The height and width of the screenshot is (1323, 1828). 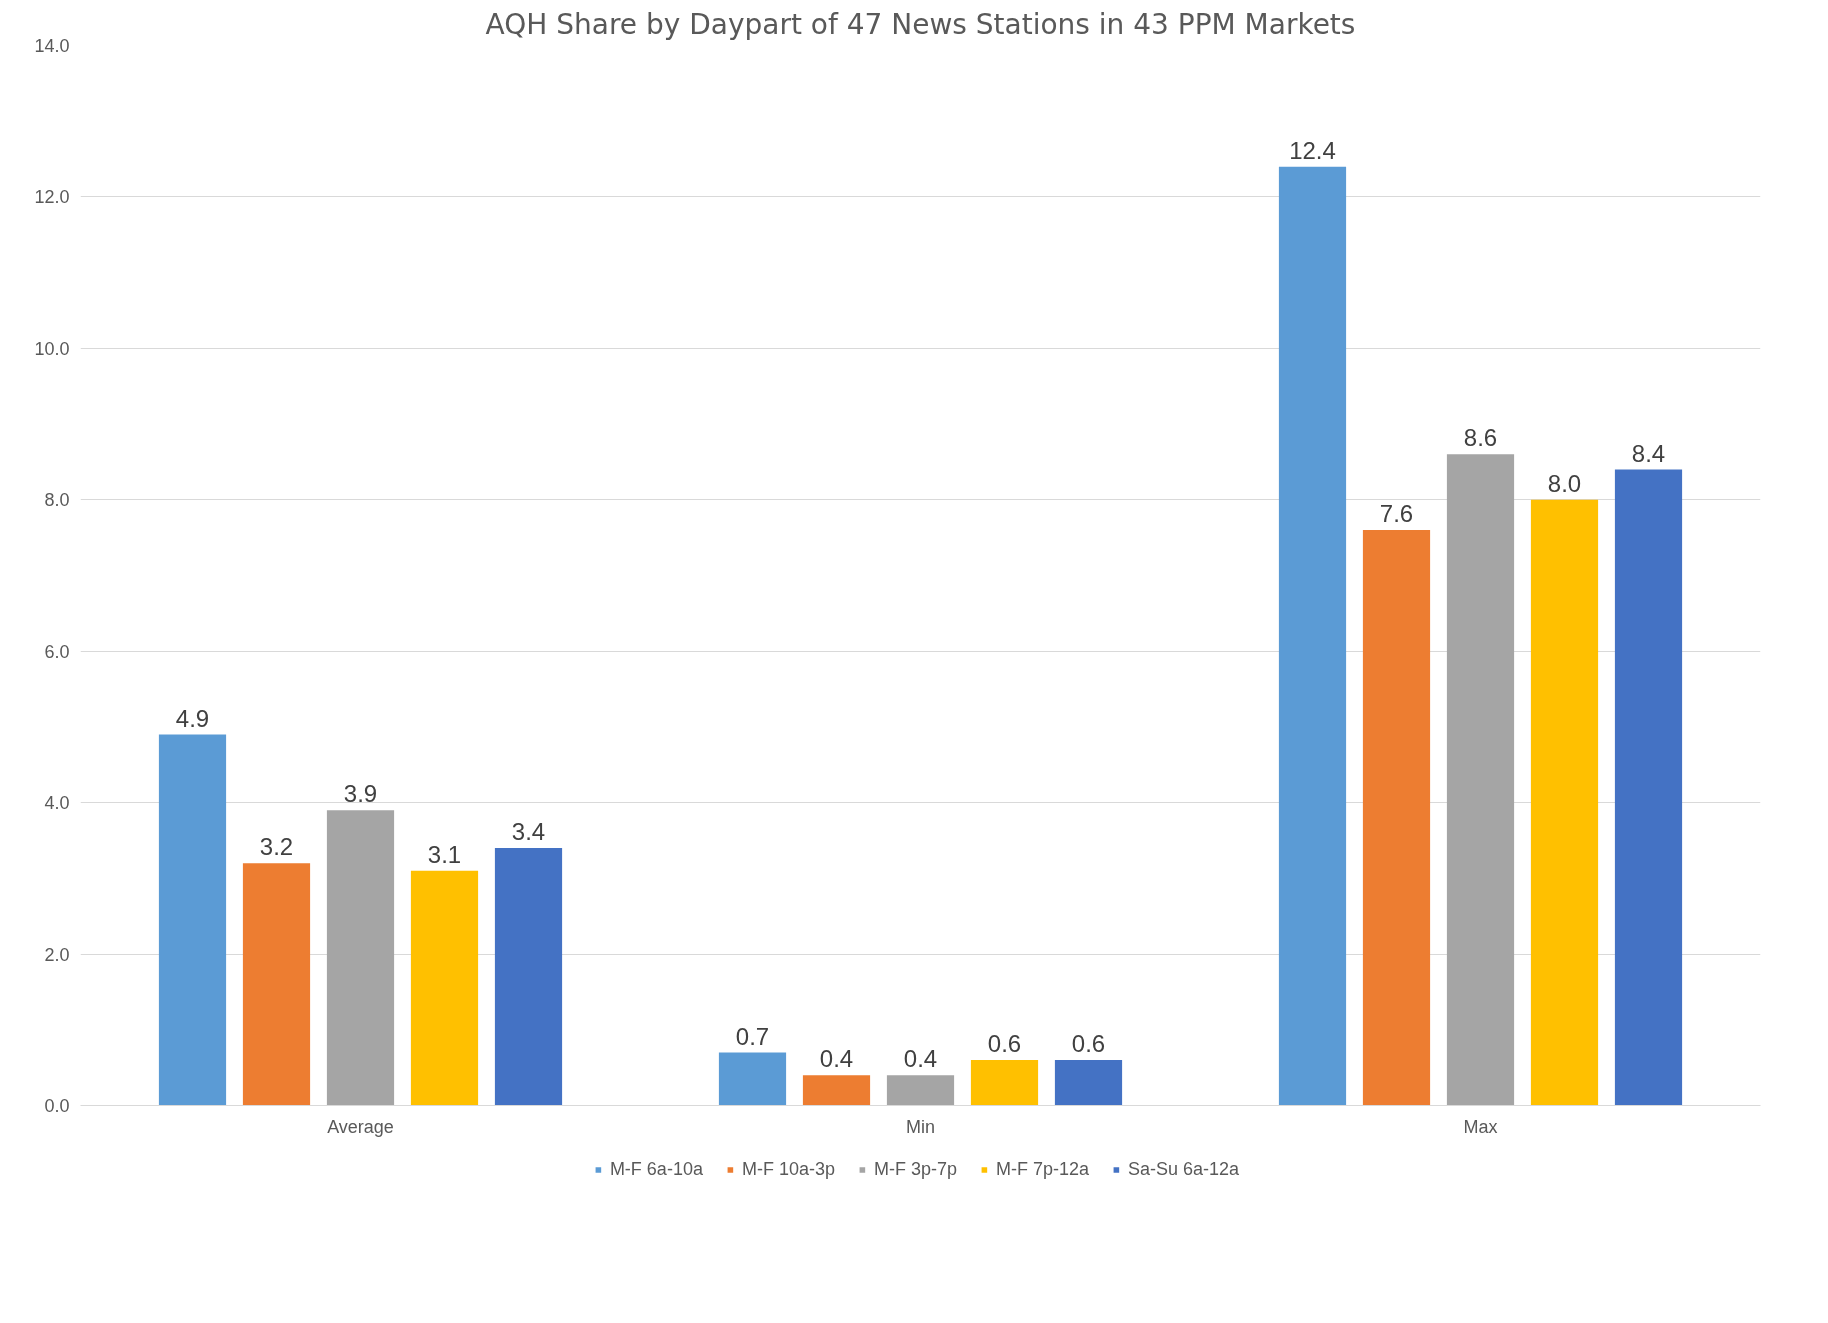 I want to click on x-tick-label: Average, so click(x=360, y=1126).